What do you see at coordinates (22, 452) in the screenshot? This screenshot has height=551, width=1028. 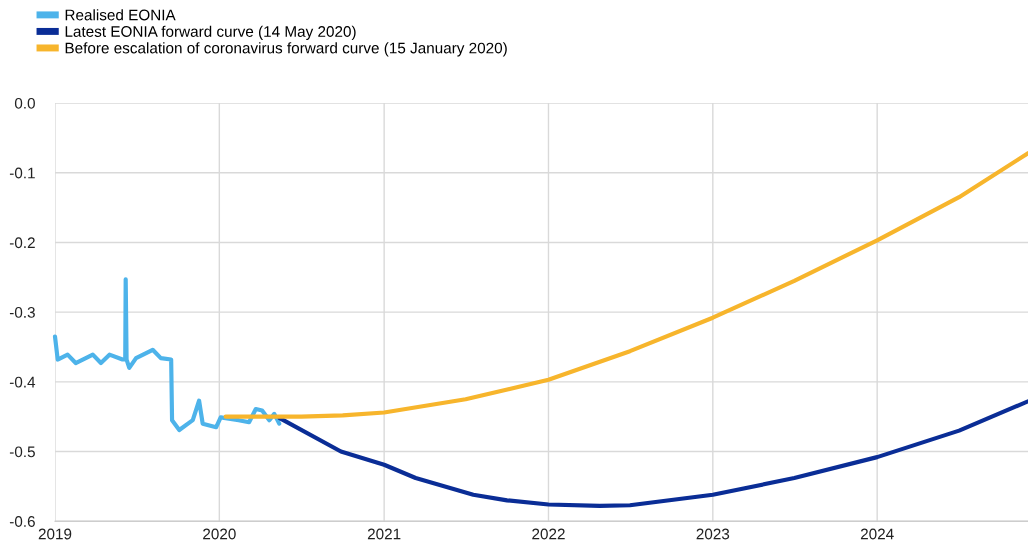 I see `y-tick-label: -0.5` at bounding box center [22, 452].